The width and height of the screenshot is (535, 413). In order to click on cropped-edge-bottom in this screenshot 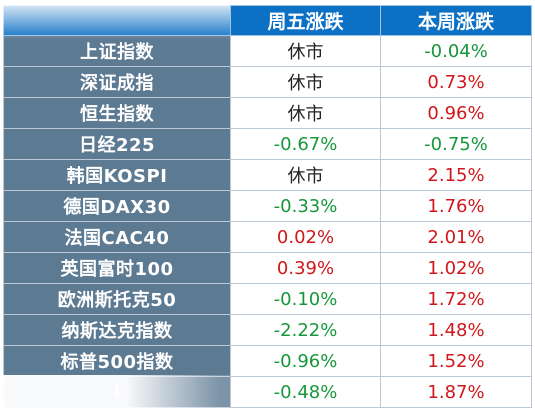, I will do `click(115, 394)`.